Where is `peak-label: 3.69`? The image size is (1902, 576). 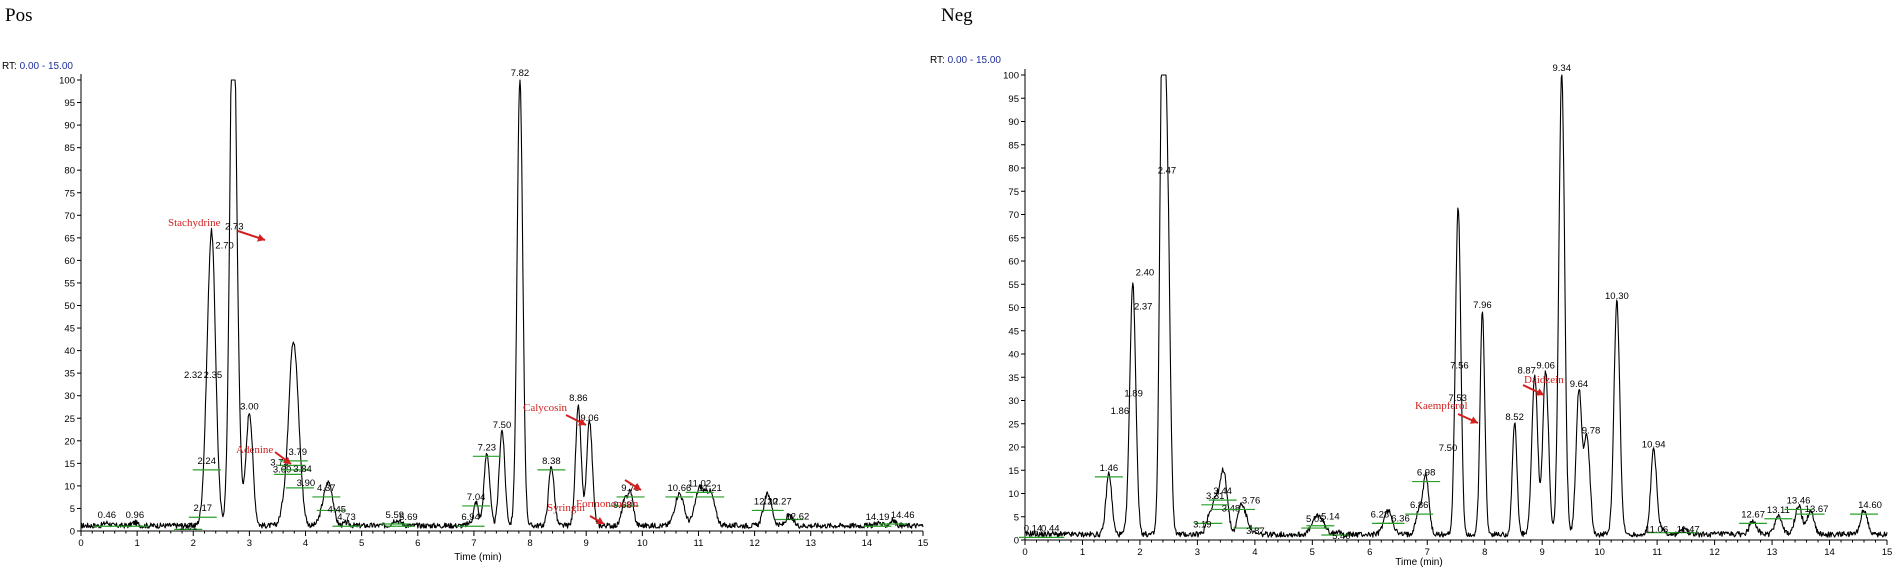 peak-label: 3.69 is located at coordinates (282, 469).